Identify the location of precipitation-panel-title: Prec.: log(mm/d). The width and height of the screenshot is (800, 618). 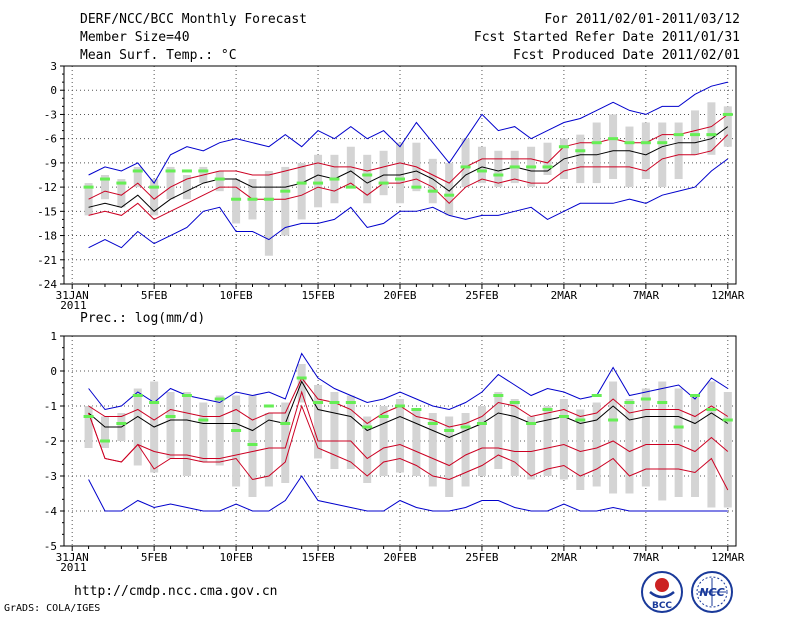
(142, 318).